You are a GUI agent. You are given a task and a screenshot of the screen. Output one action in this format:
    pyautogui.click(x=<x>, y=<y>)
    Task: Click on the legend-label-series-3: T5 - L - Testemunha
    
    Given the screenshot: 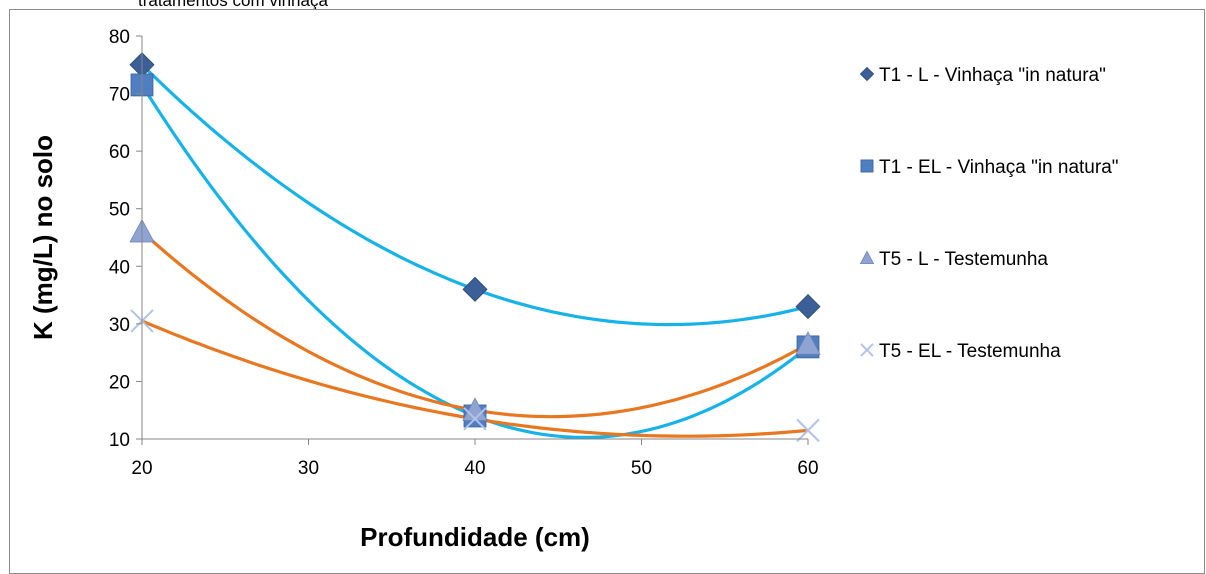 What is the action you would take?
    pyautogui.click(x=963, y=259)
    